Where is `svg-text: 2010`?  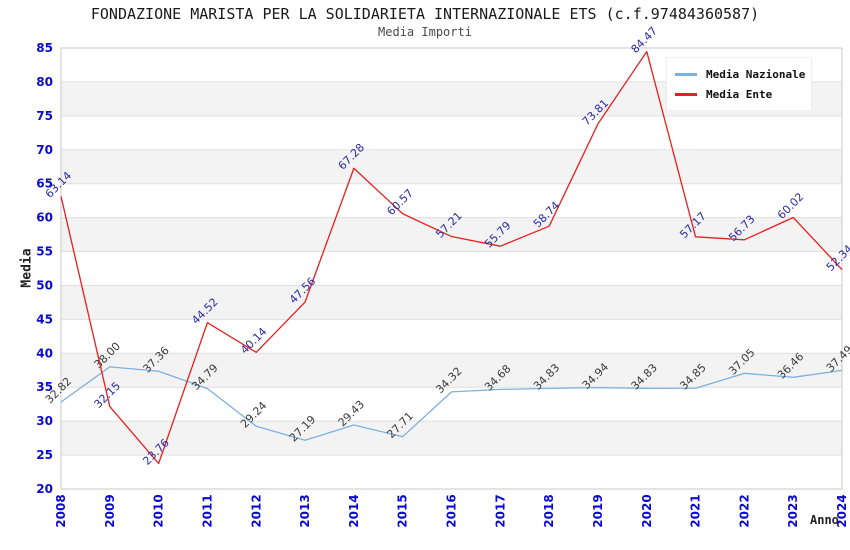
svg-text: 2010 is located at coordinates (159, 510).